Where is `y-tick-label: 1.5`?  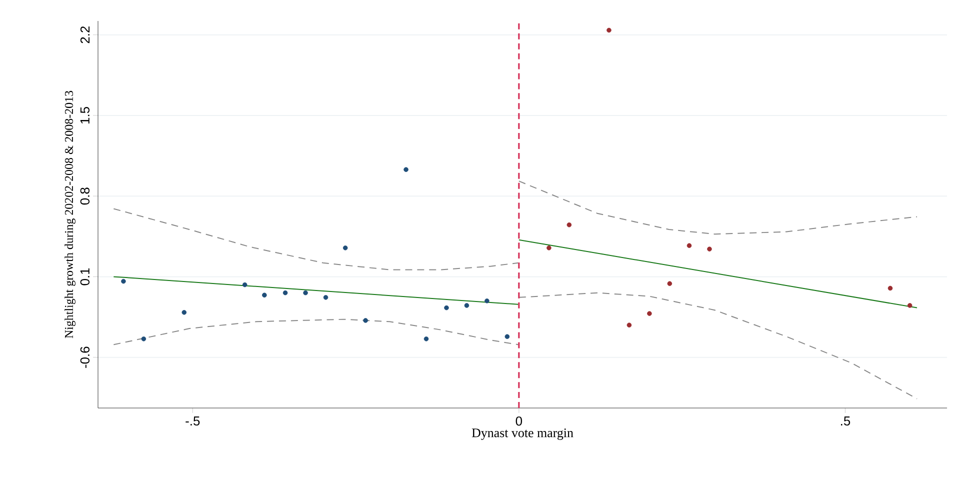
y-tick-label: 1.5 is located at coordinates (85, 115).